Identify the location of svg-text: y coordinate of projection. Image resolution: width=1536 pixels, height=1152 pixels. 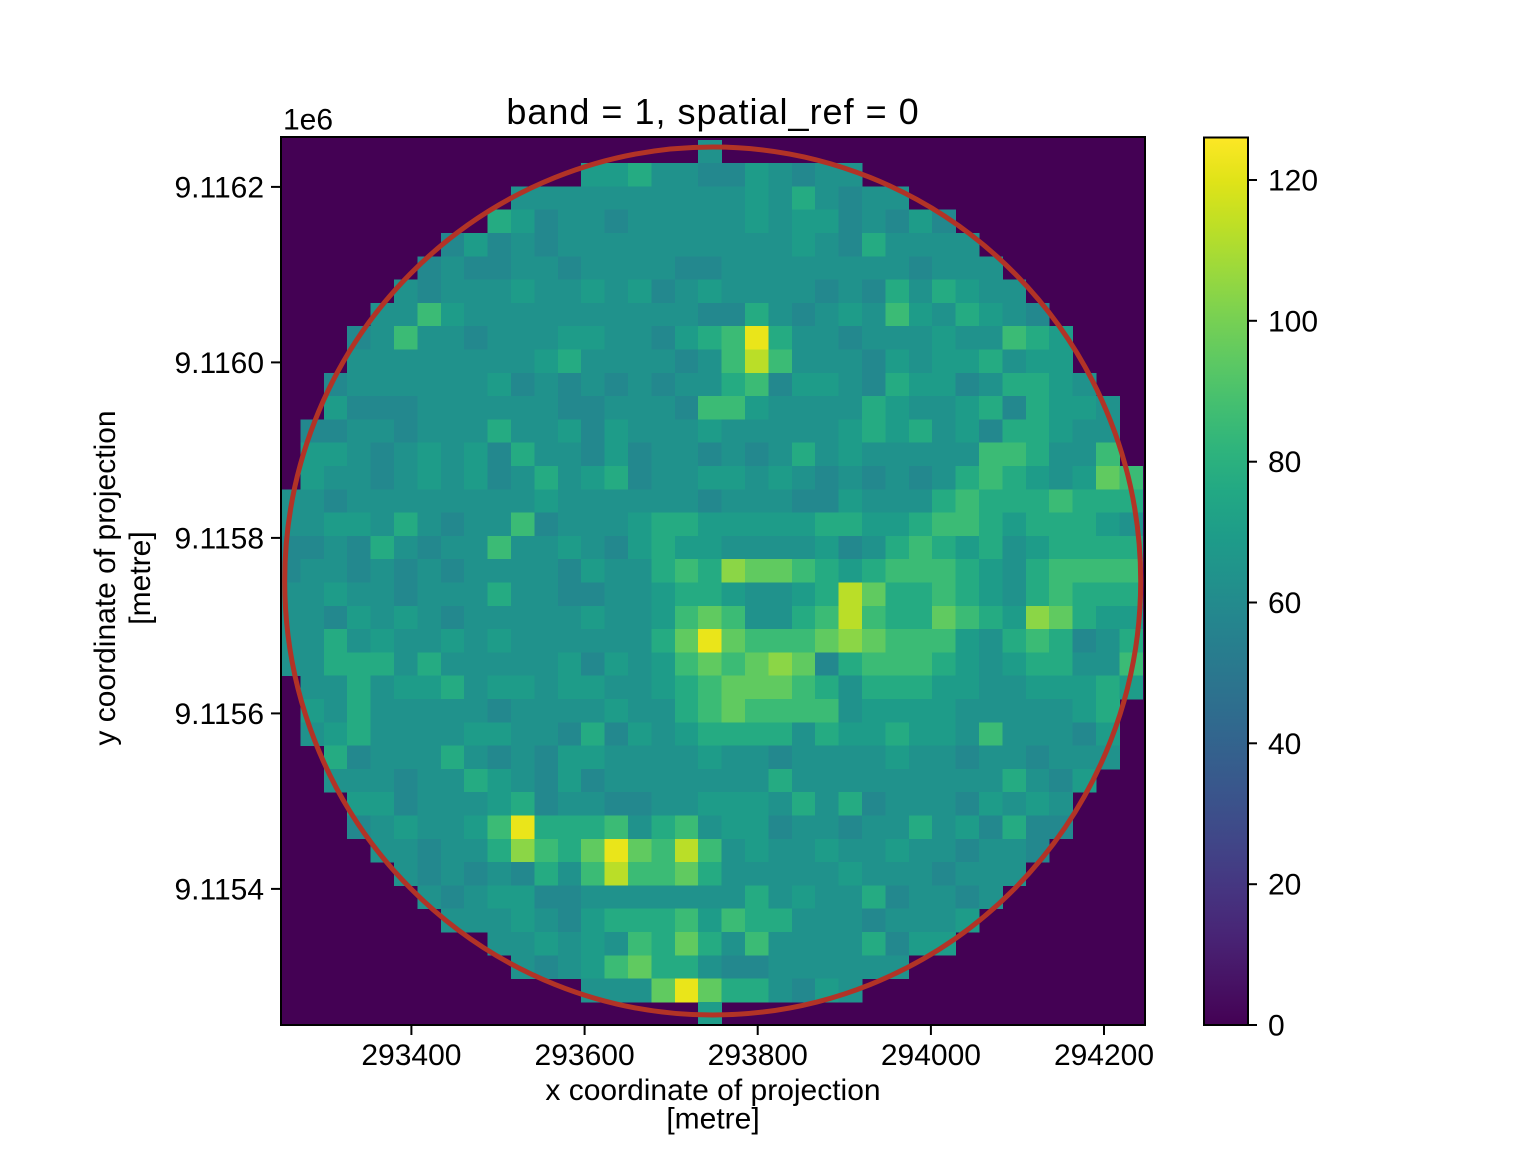
(105, 577).